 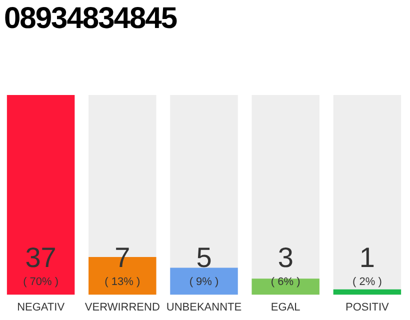 I want to click on x-tick-label: UNBEKANNTE, so click(x=204, y=307).